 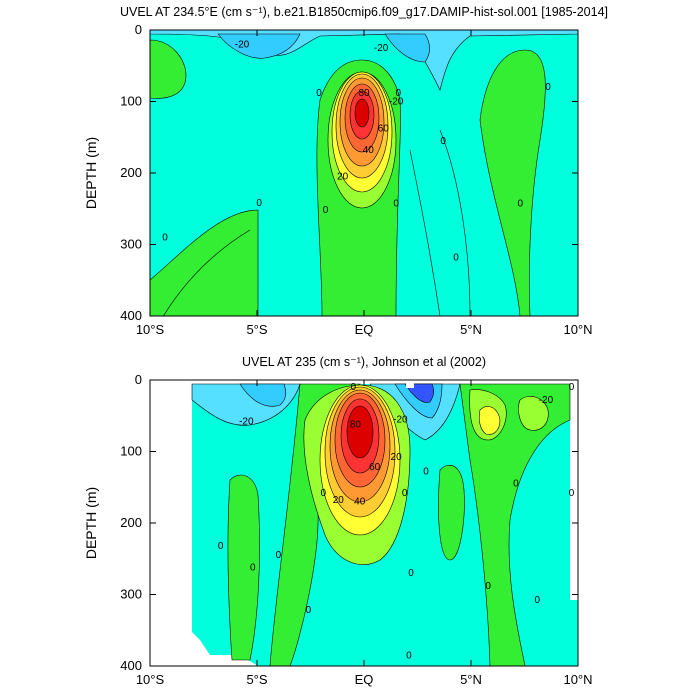 I want to click on westward-core-east, so click(x=419, y=393).